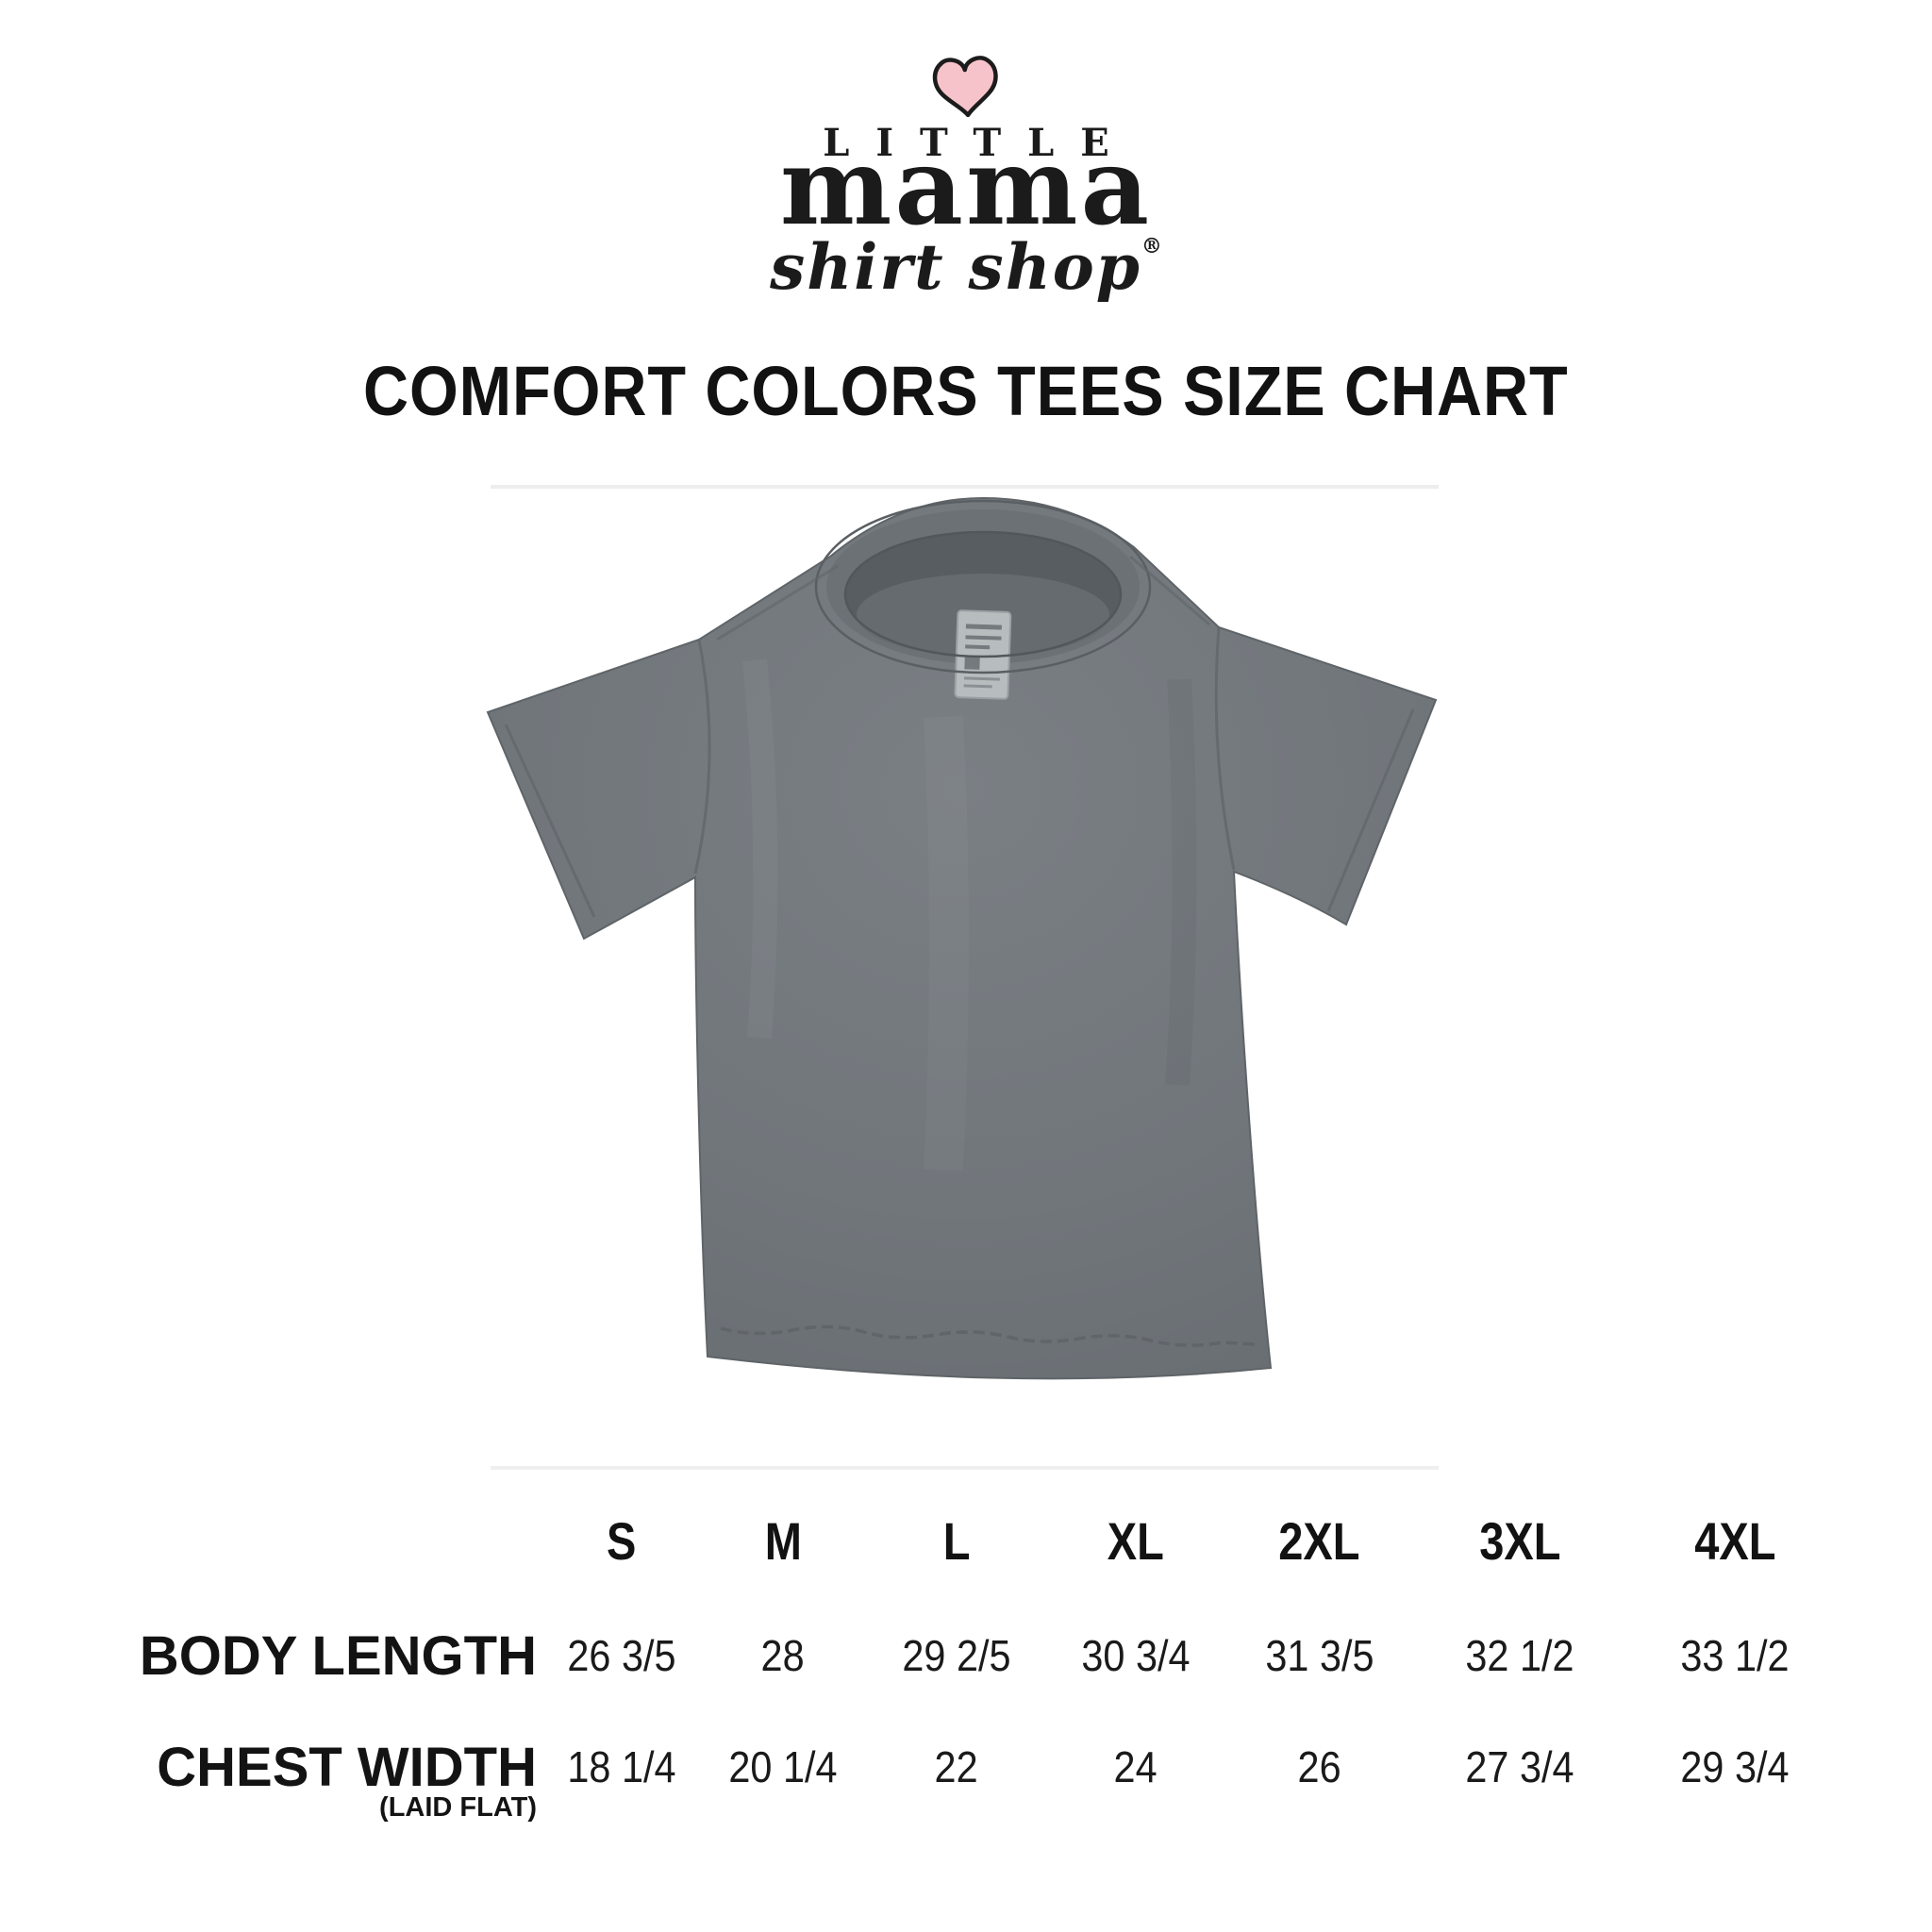 The width and height of the screenshot is (1932, 1932). What do you see at coordinates (983, 654) in the screenshot?
I see `neck-tag` at bounding box center [983, 654].